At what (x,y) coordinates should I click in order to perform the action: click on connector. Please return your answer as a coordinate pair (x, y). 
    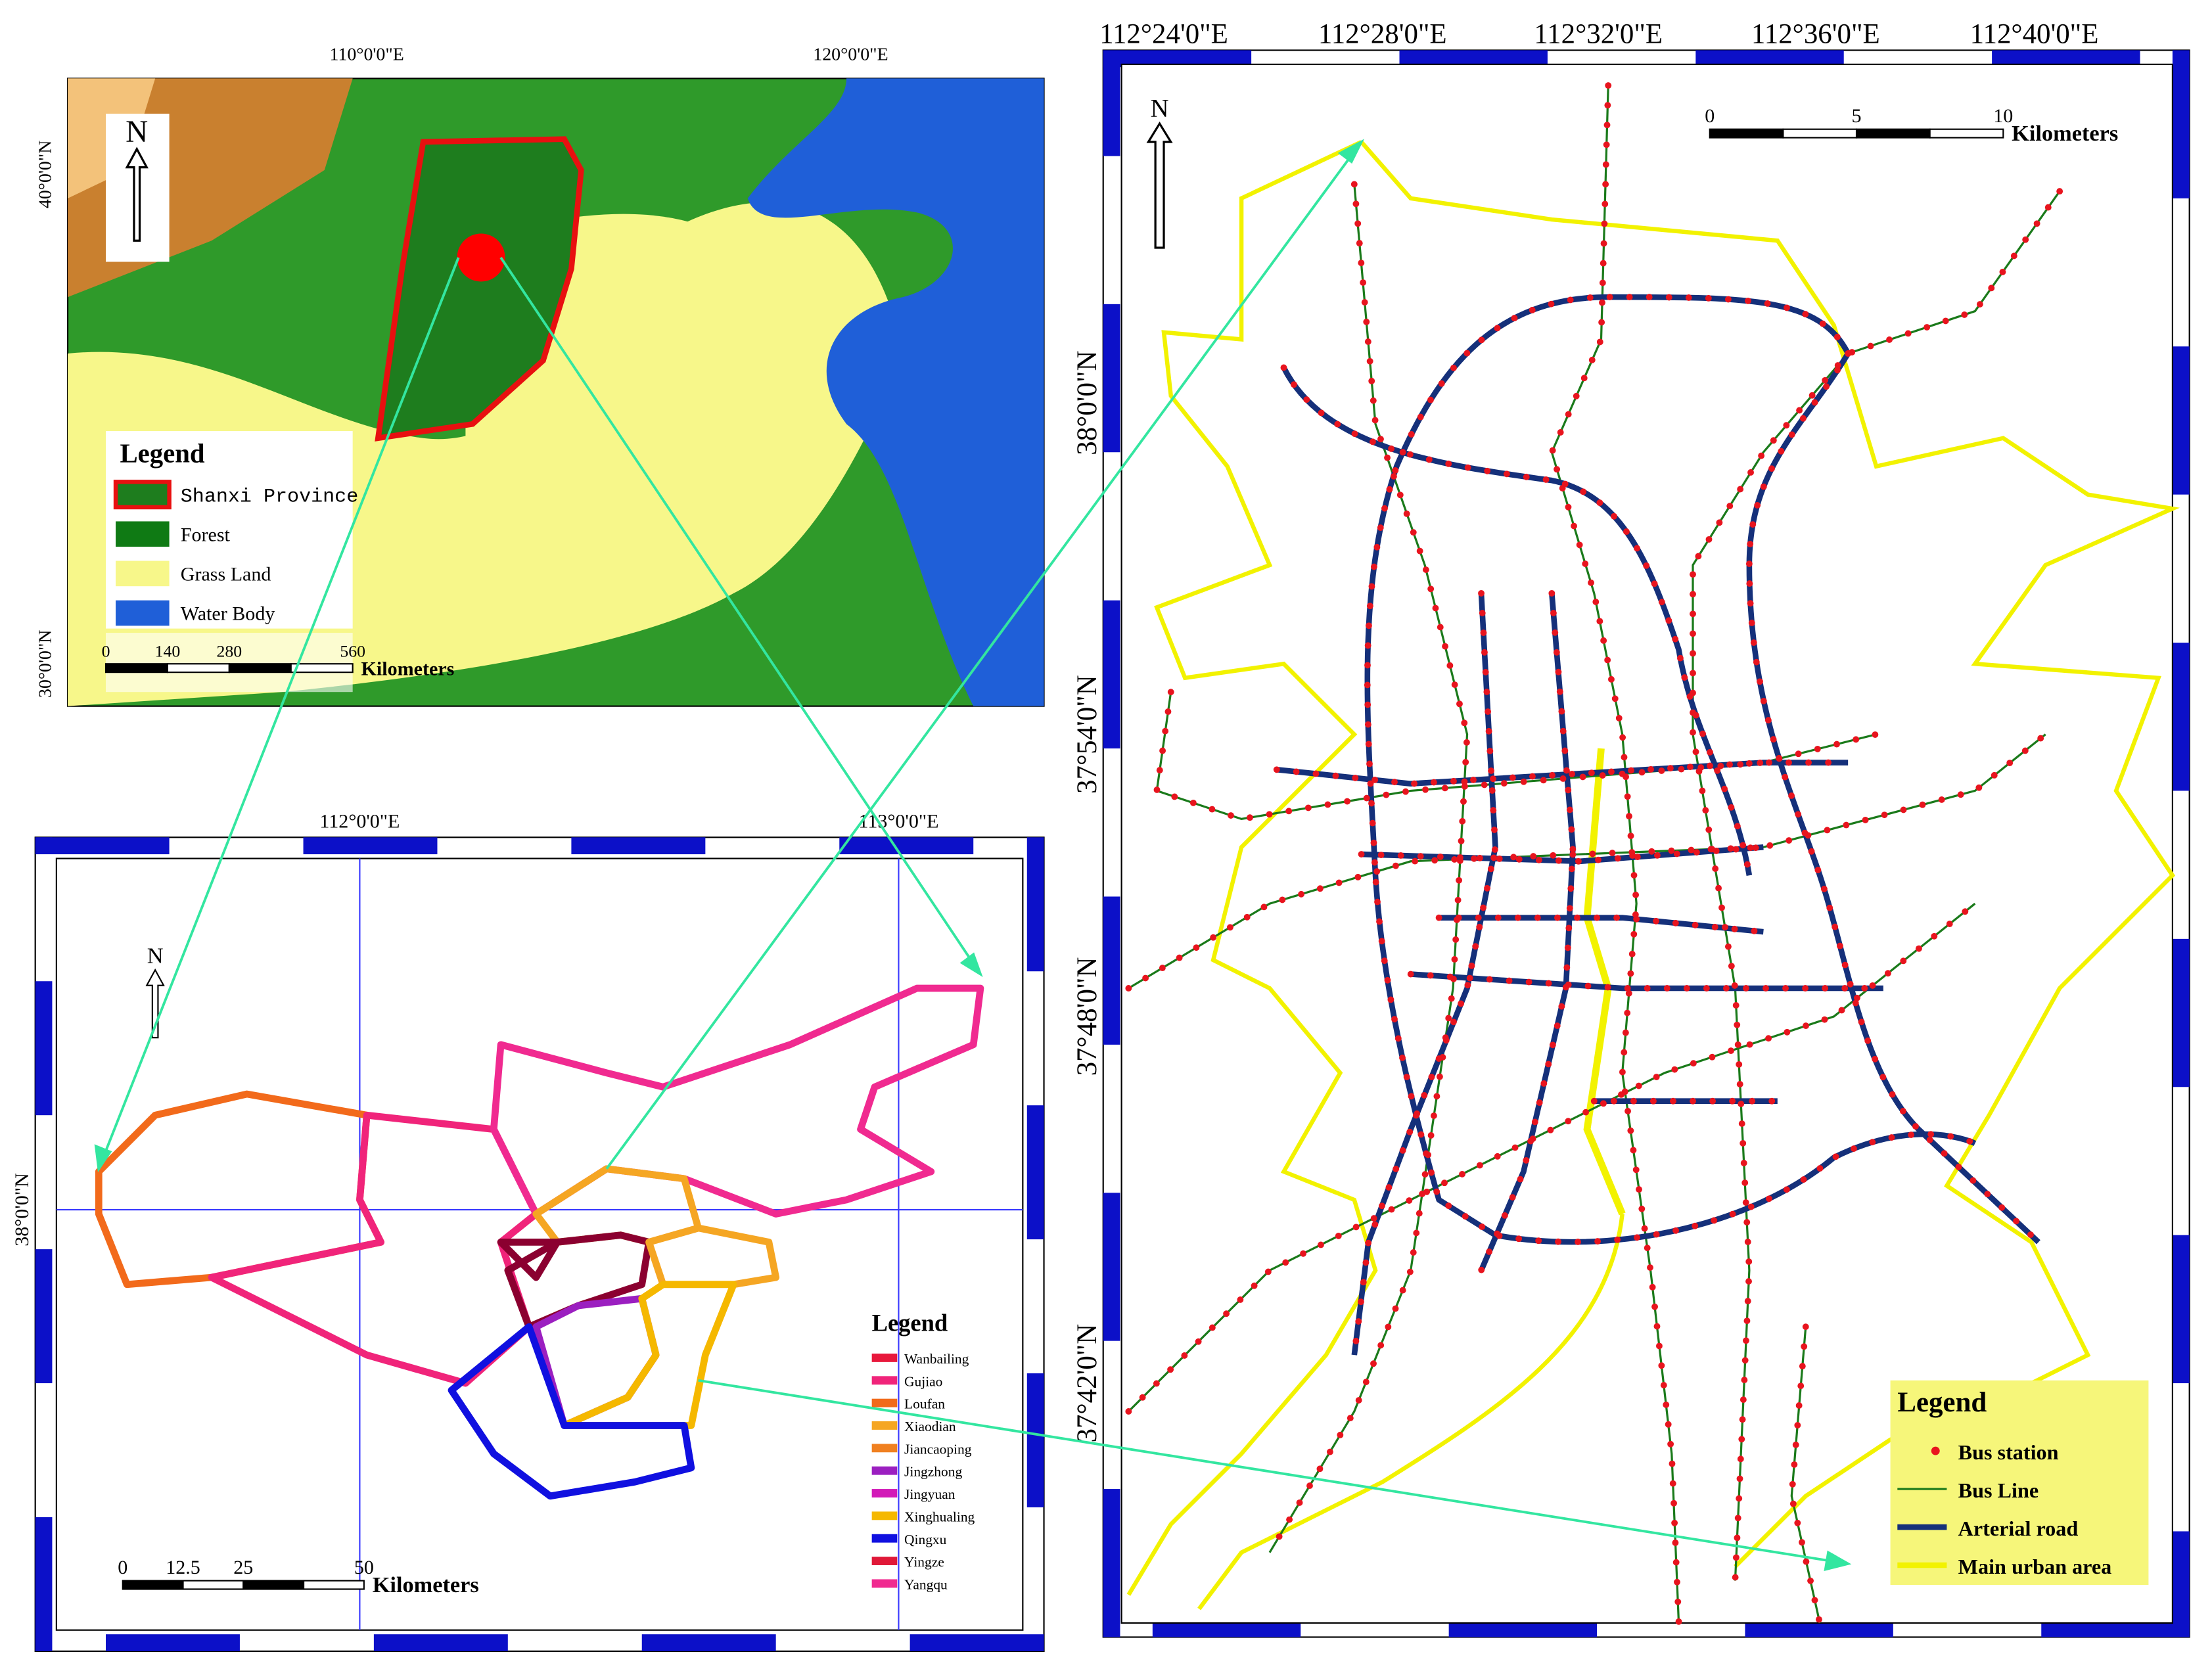
    Looking at the image, I should click on (278, 713).